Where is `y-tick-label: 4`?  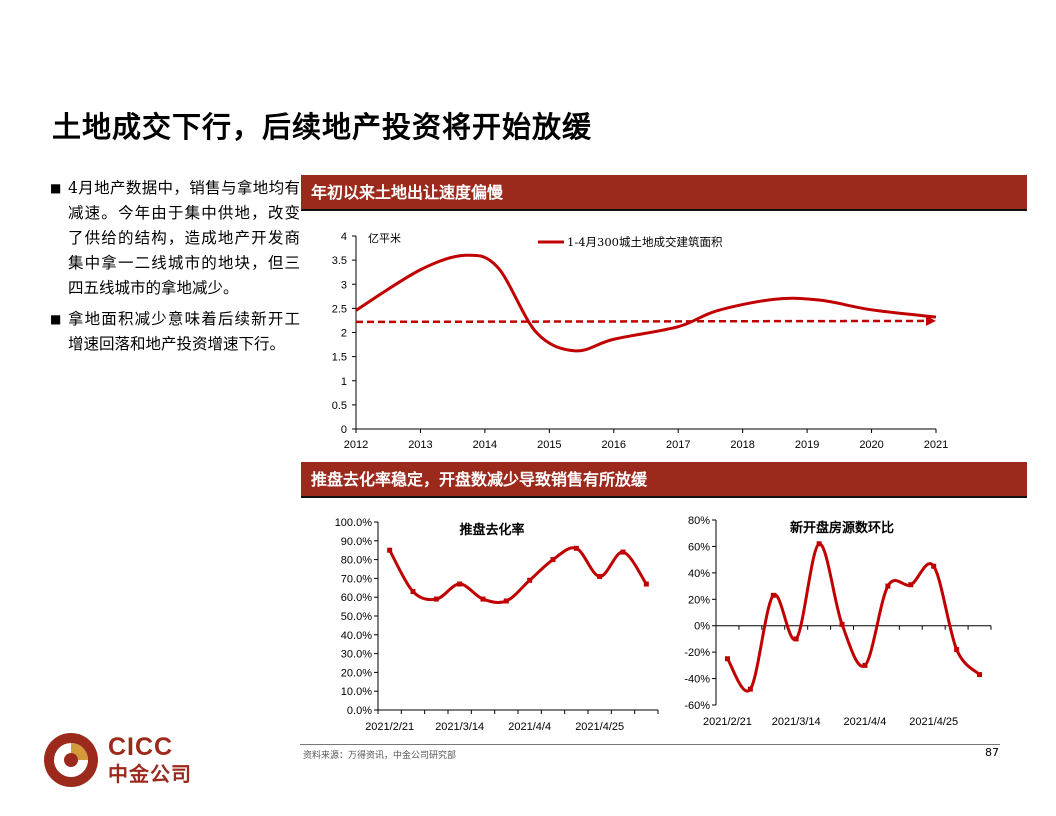 y-tick-label: 4 is located at coordinates (344, 237).